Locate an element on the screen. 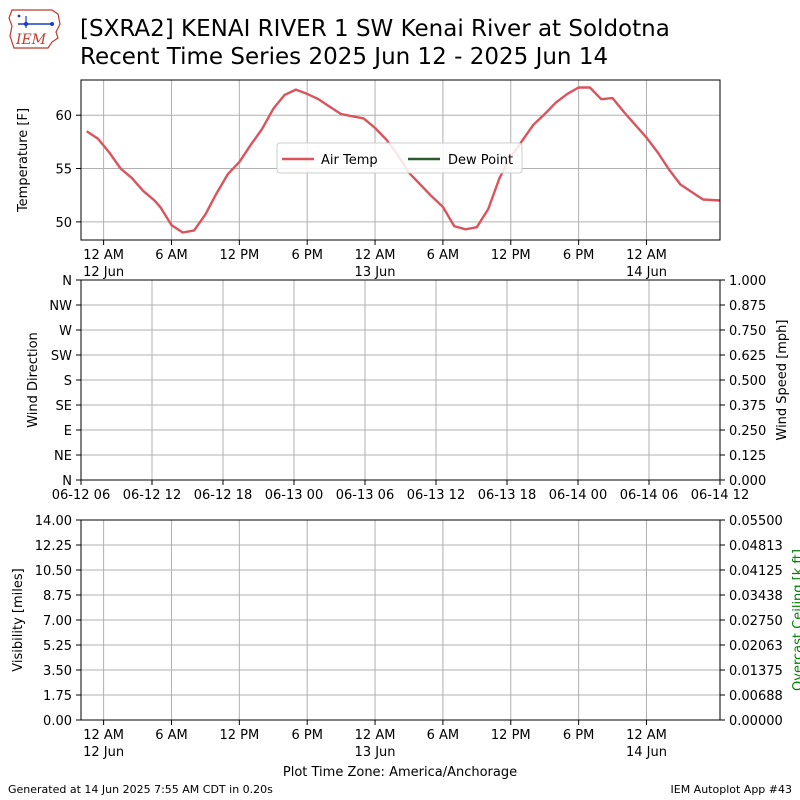  visibility-tick-label: 10.50 is located at coordinates (53, 571).